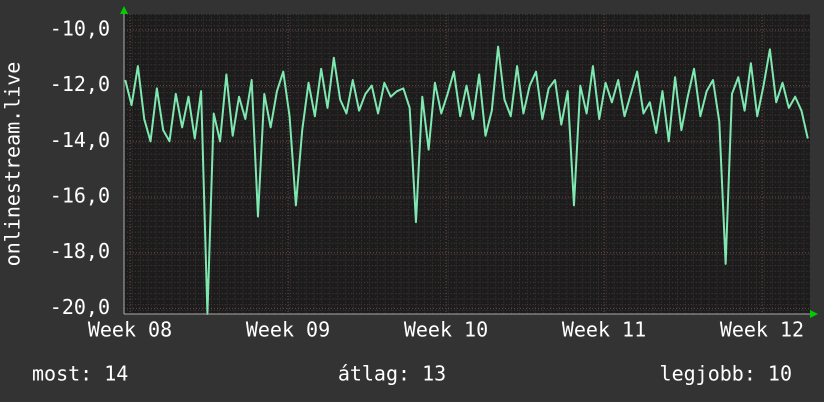 Image resolution: width=824 pixels, height=402 pixels. What do you see at coordinates (130, 330) in the screenshot?
I see `x-tick-label: Week 08` at bounding box center [130, 330].